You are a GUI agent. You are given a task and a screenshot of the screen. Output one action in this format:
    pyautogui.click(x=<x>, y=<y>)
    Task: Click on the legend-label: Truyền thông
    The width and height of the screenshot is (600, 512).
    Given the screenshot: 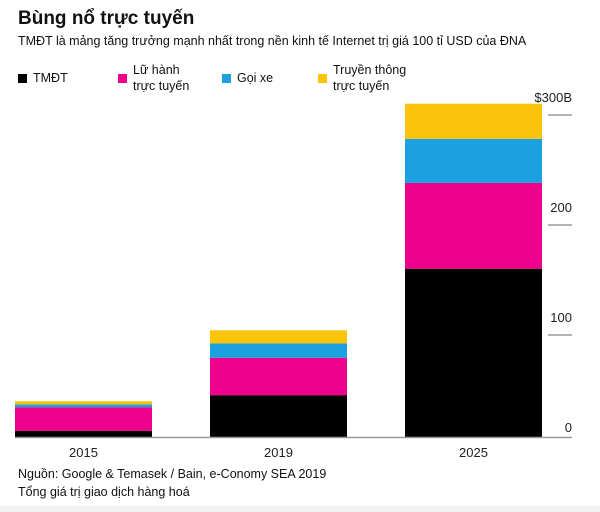 What is the action you would take?
    pyautogui.click(x=370, y=70)
    